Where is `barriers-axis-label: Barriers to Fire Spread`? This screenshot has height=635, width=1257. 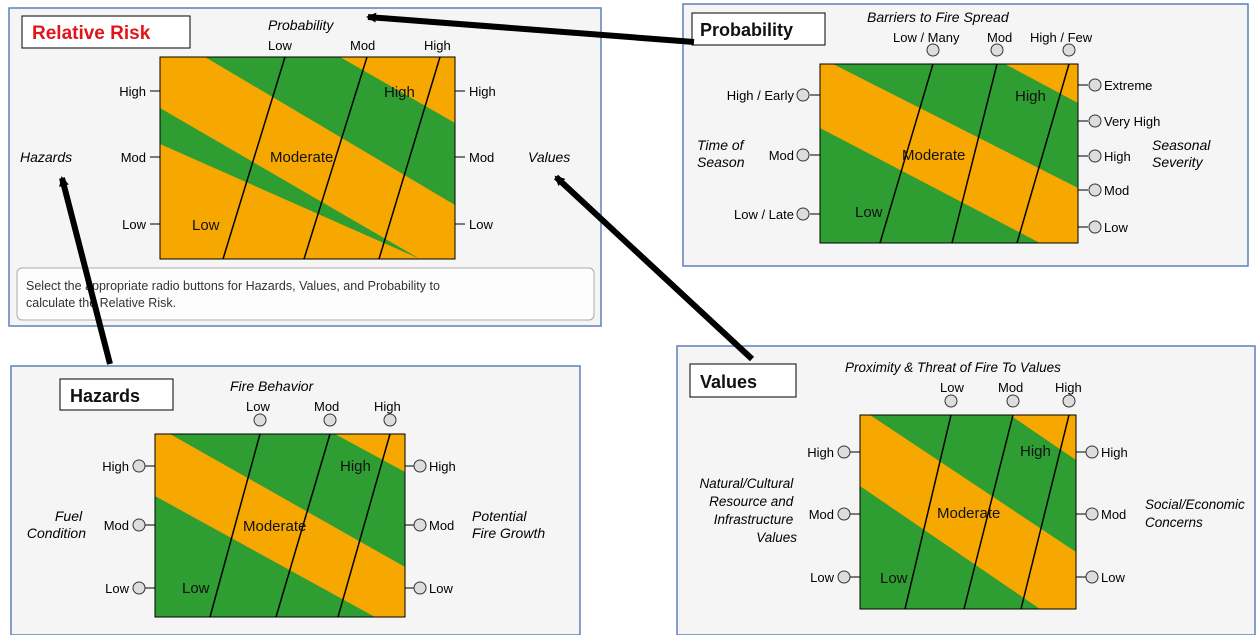
barriers-axis-label: Barriers to Fire Spread is located at coordinates (938, 17).